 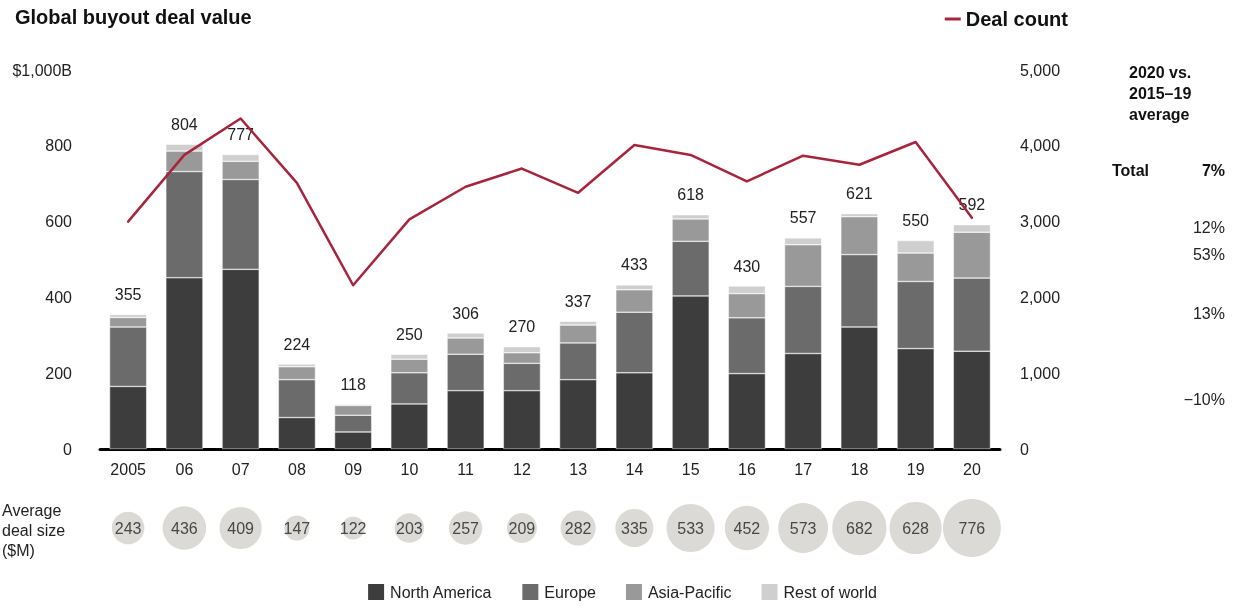 What do you see at coordinates (578, 469) in the screenshot?
I see `x-tick-label: 13` at bounding box center [578, 469].